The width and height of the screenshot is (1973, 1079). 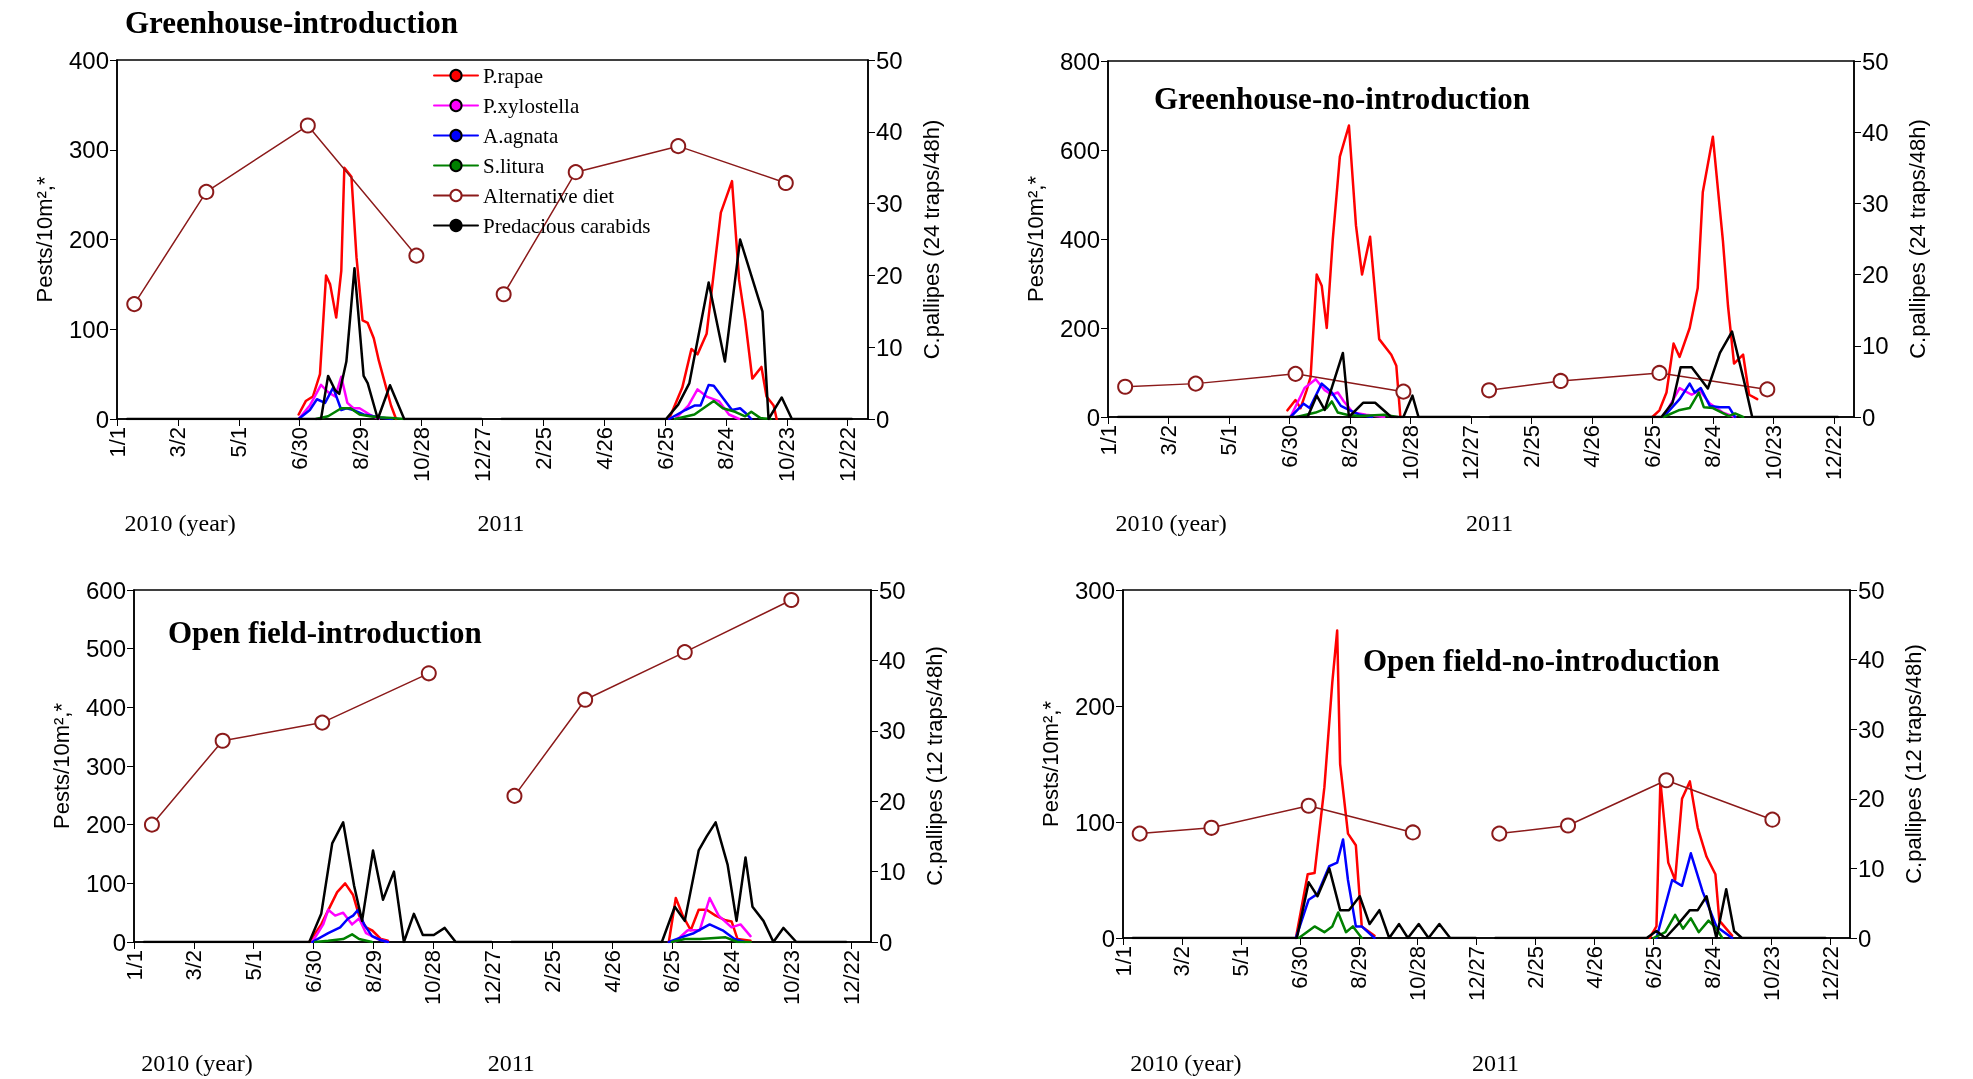 What do you see at coordinates (105, 649) in the screenshot?
I see `y-tick-label: 500` at bounding box center [105, 649].